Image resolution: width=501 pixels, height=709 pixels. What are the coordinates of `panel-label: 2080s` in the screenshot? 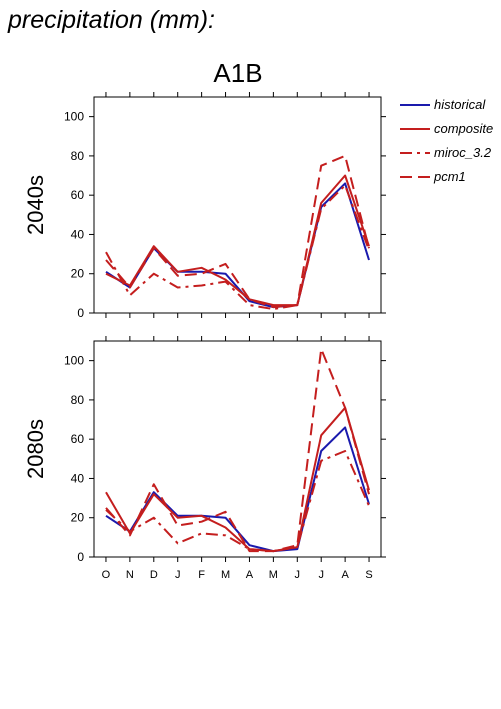 It's located at (35, 449).